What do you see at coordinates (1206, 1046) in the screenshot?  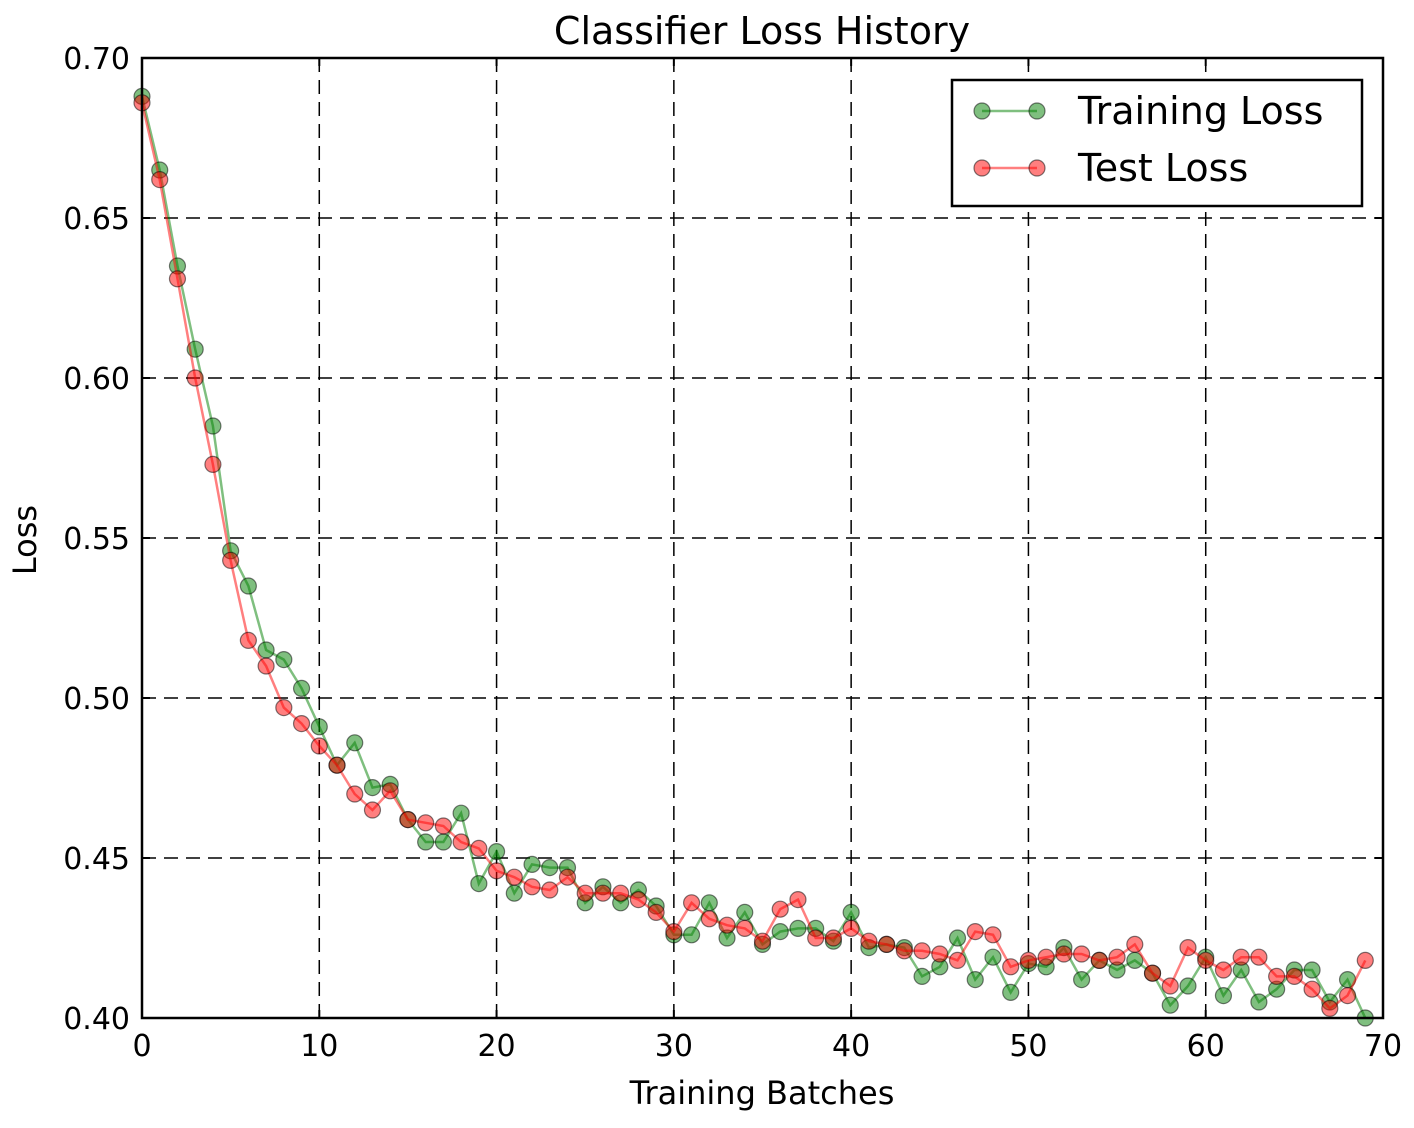 I see `x-tick-label: 60` at bounding box center [1206, 1046].